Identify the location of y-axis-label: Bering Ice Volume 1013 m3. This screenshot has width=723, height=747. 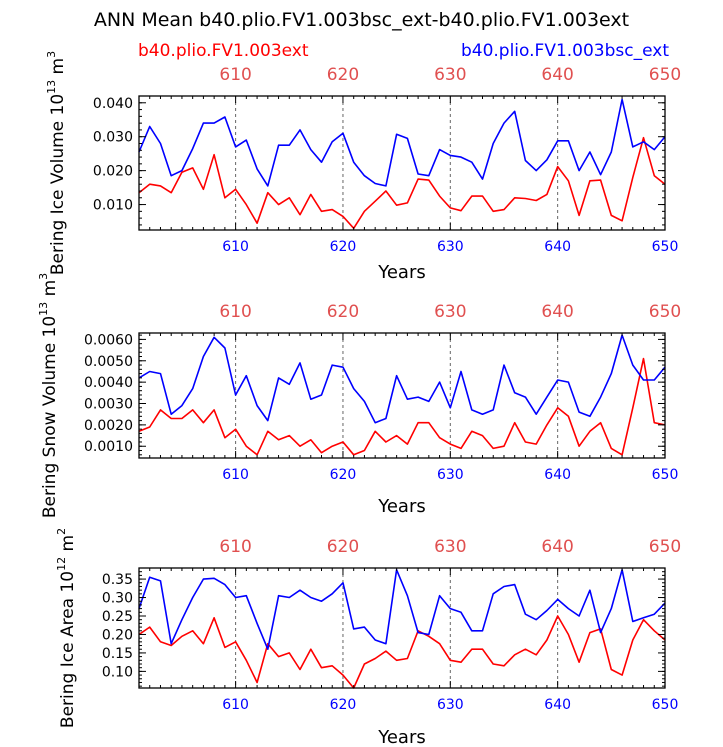
(56, 163).